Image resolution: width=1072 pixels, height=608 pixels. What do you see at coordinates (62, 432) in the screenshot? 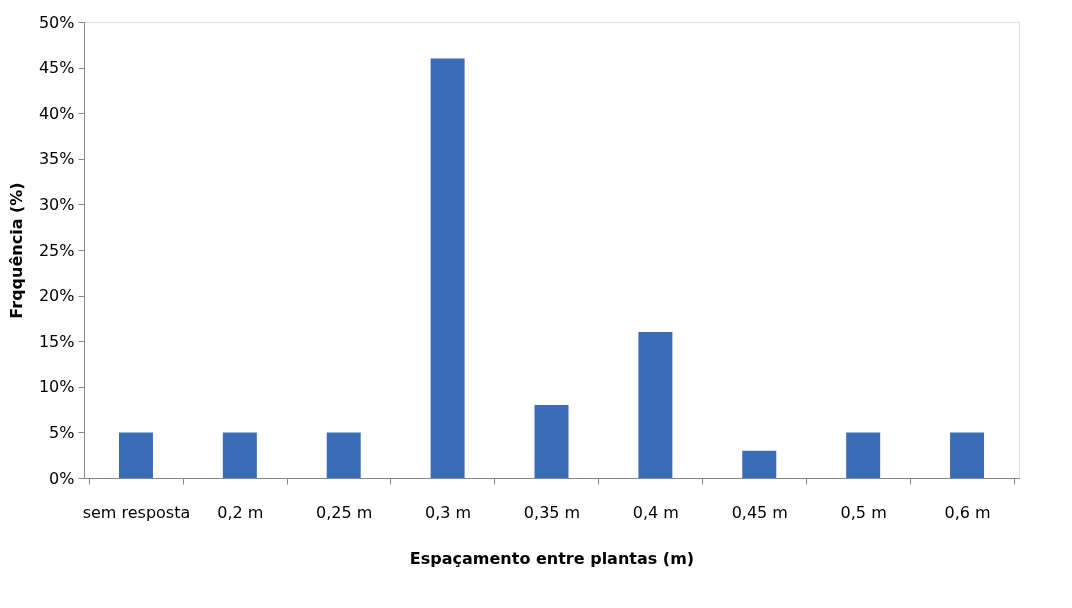
I see `y-tick-label: 5%` at bounding box center [62, 432].